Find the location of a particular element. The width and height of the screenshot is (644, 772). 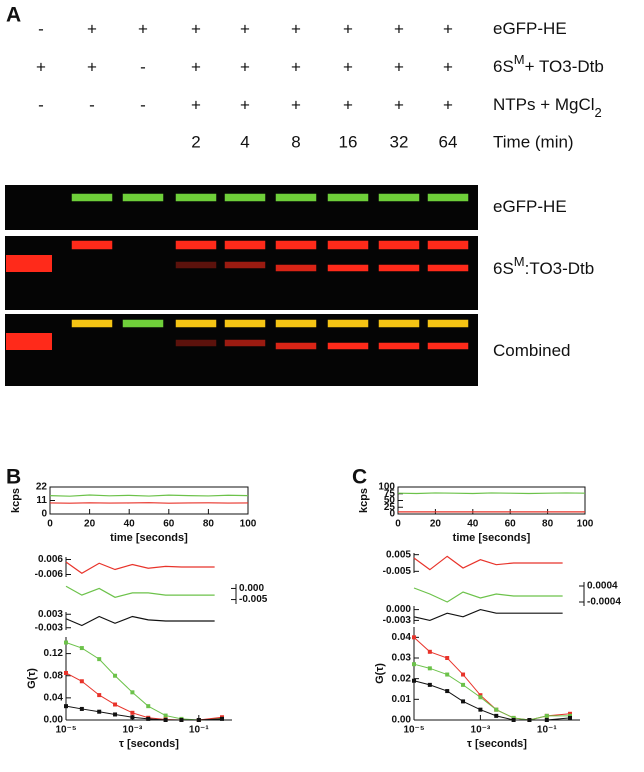

label-part: M is located at coordinates (519, 261).